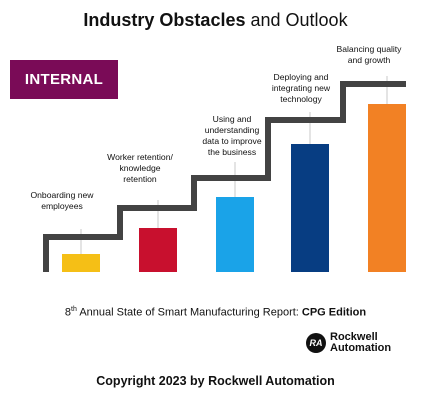  Describe the element at coordinates (232, 119) in the screenshot. I see `step-label-line: Using and` at that location.